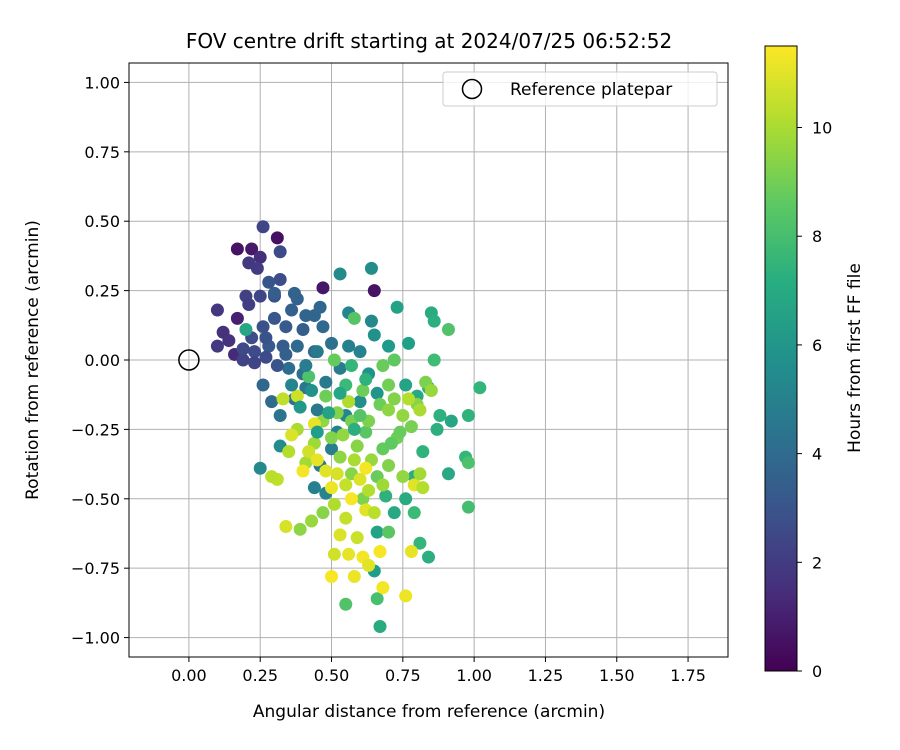  What do you see at coordinates (260, 675) in the screenshot?
I see `x-tick-label: 0.25` at bounding box center [260, 675].